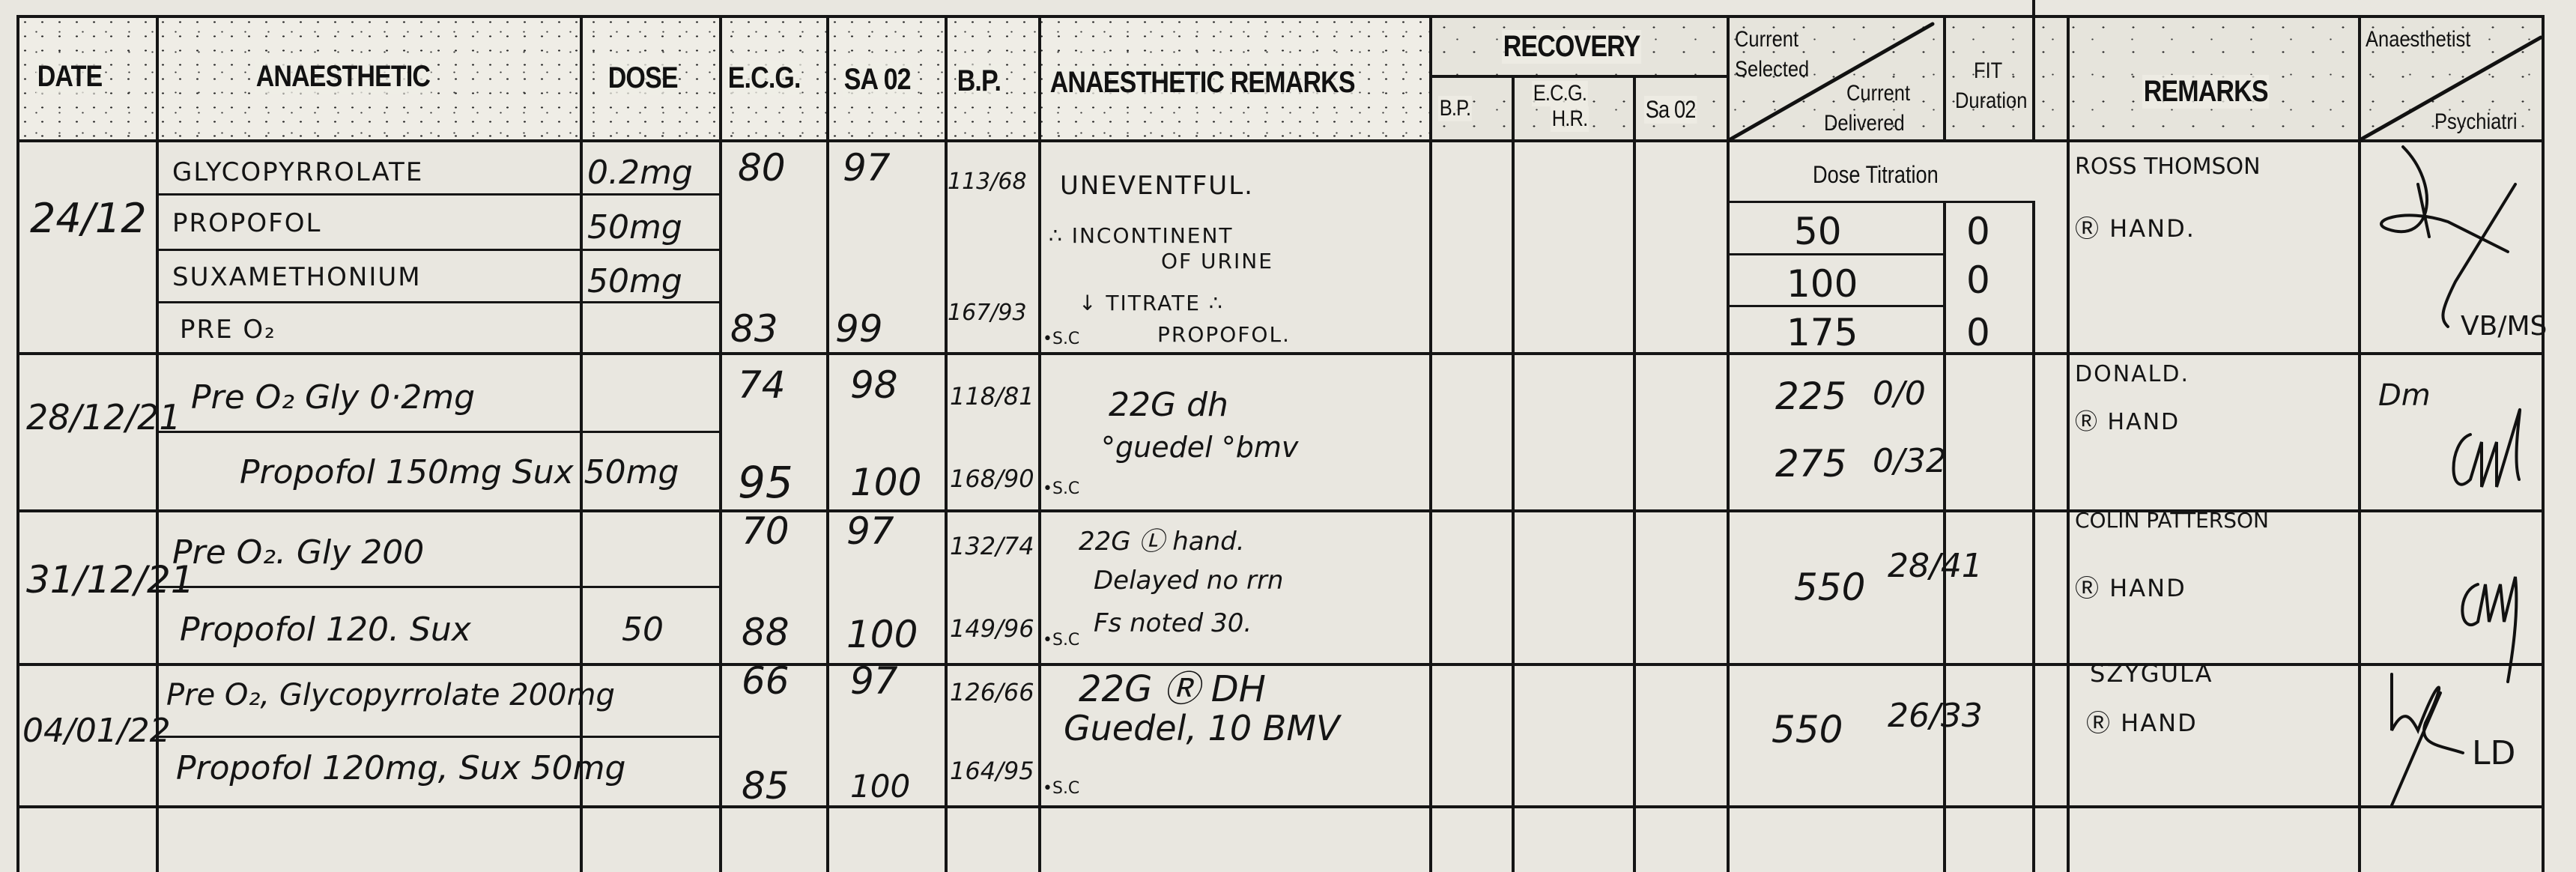 The width and height of the screenshot is (2576, 872). What do you see at coordinates (762, 168) in the screenshot?
I see `ecg-value: 80` at bounding box center [762, 168].